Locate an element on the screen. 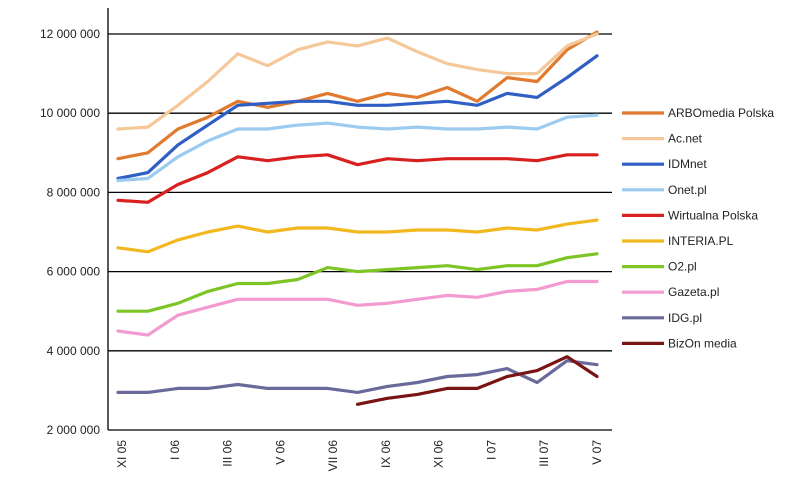 The height and width of the screenshot is (496, 805). legend-label: Wirtualna Polska is located at coordinates (713, 215).